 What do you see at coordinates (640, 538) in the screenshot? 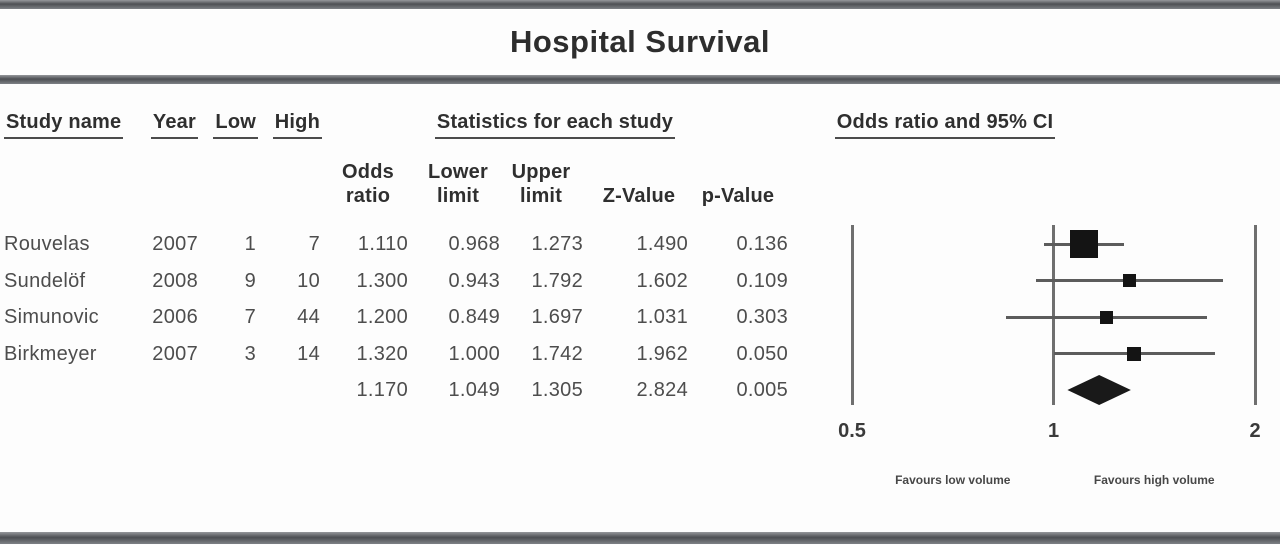
I see `bottom-rule` at bounding box center [640, 538].